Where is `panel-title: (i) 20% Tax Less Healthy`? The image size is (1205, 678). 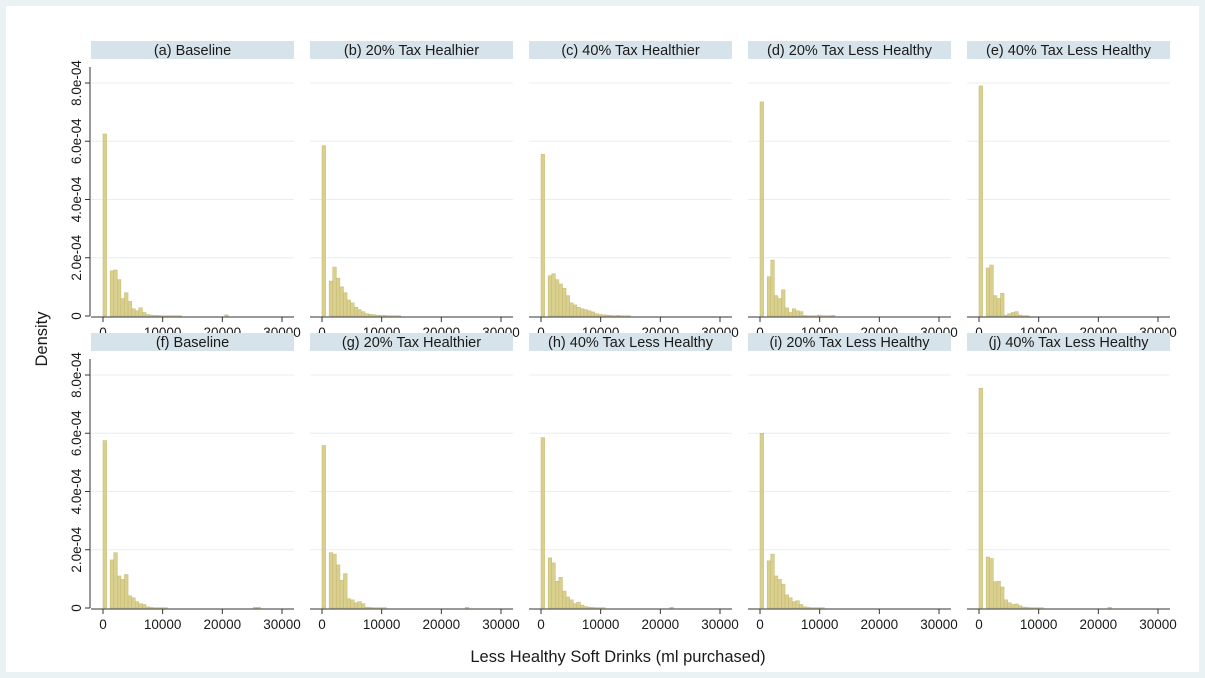
panel-title: (i) 20% Tax Less Healthy is located at coordinates (849, 343).